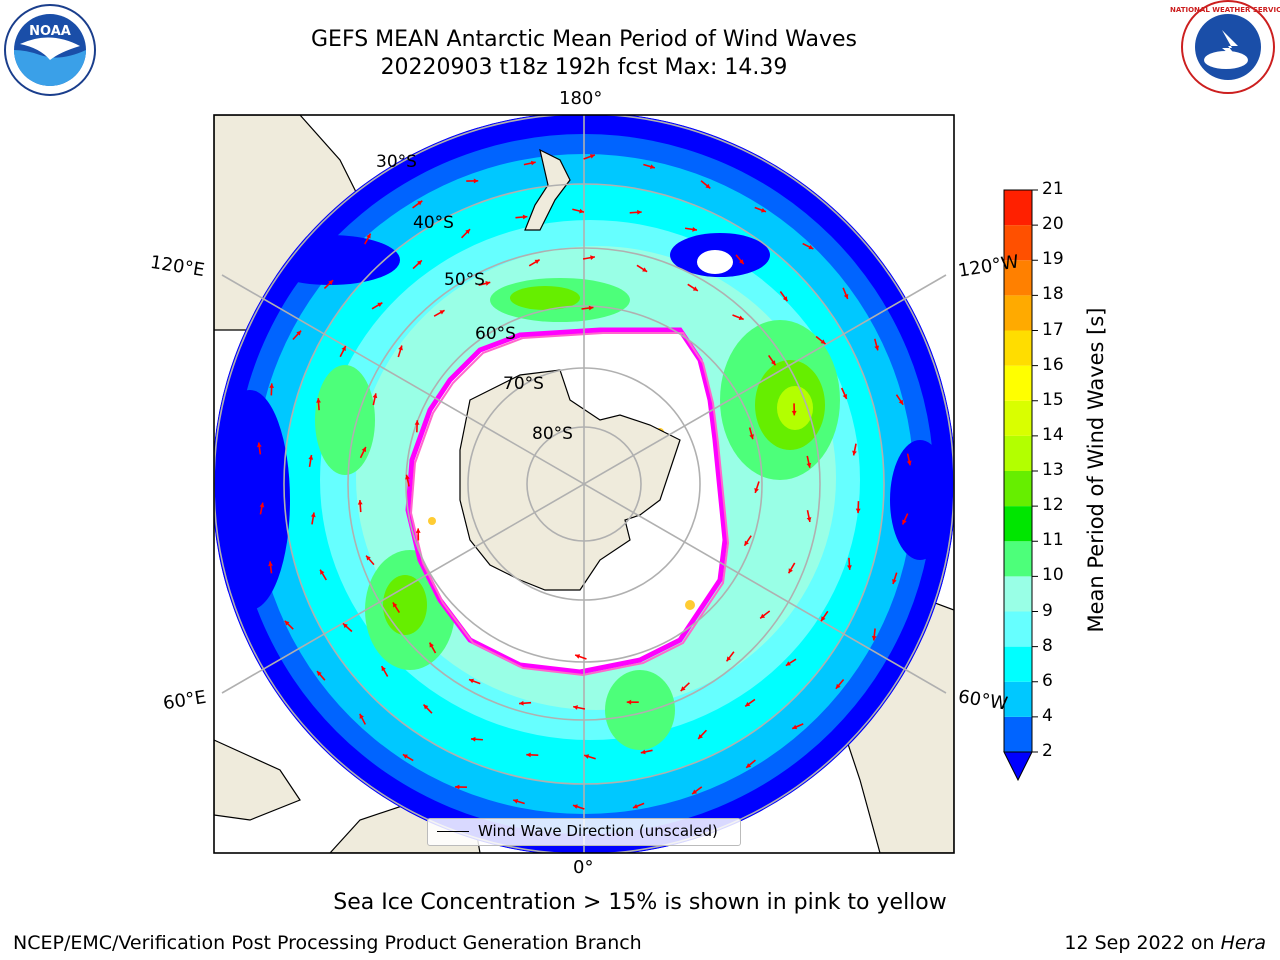  I want to click on footer-date: 12 Sep 2022 on Hera, so click(1165, 943).